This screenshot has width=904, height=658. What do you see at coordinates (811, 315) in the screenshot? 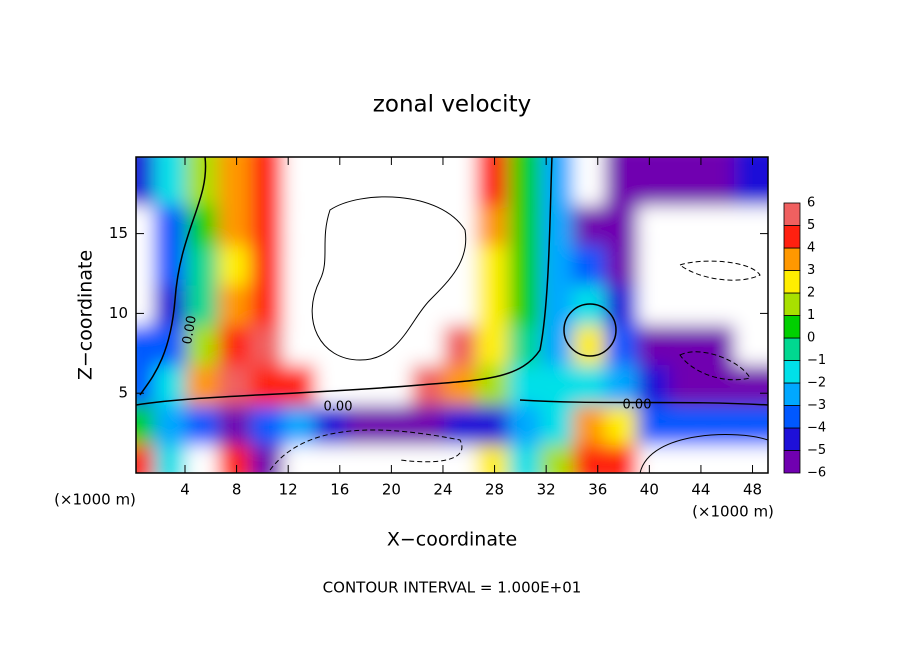
I see `colorbar-label: 1` at bounding box center [811, 315].